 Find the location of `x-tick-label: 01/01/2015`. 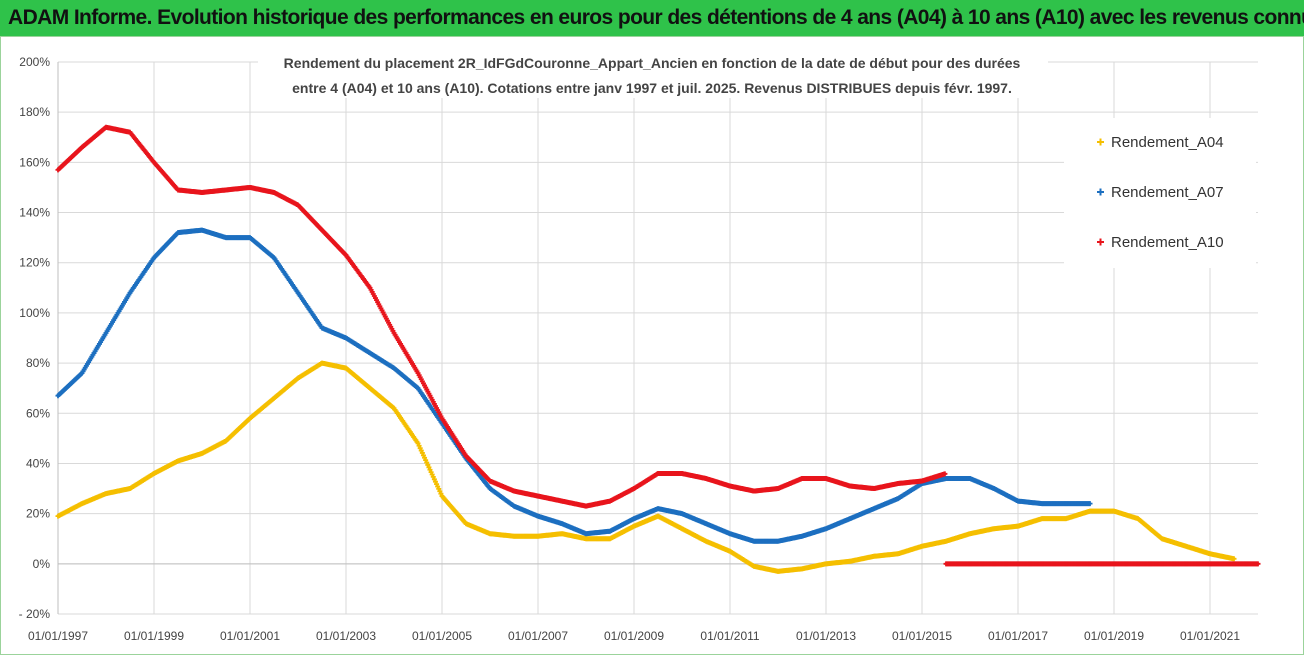

x-tick-label: 01/01/2015 is located at coordinates (922, 636).